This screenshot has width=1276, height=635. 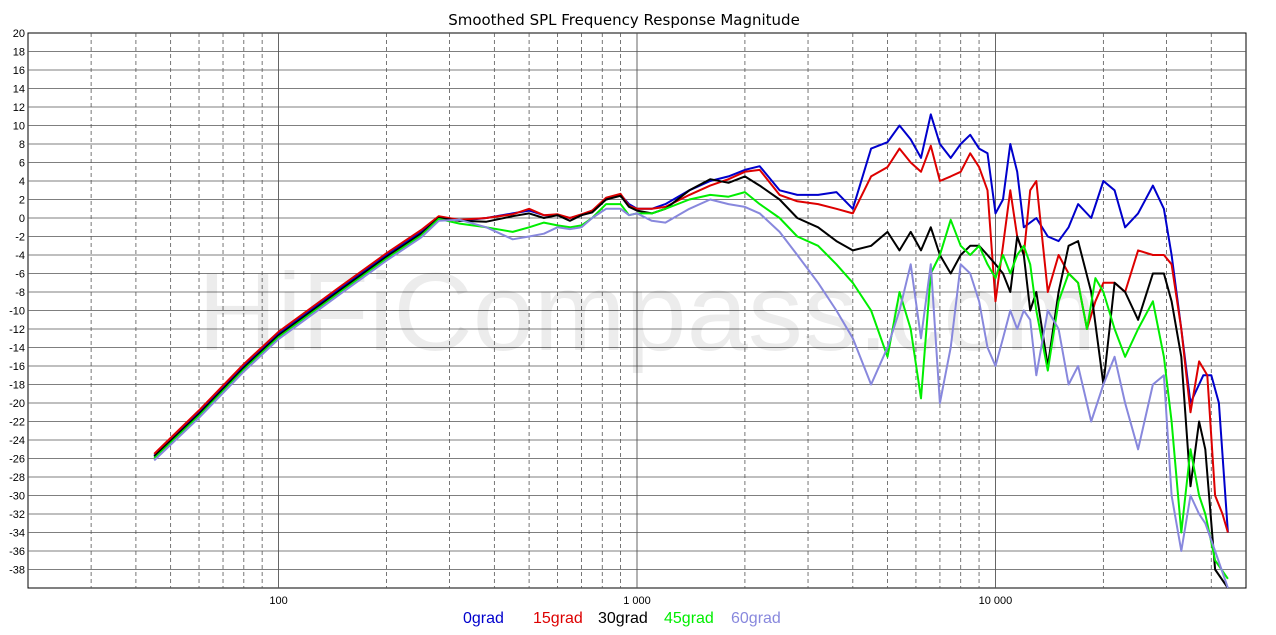 I want to click on y-tick-label: 8, so click(x=22, y=145).